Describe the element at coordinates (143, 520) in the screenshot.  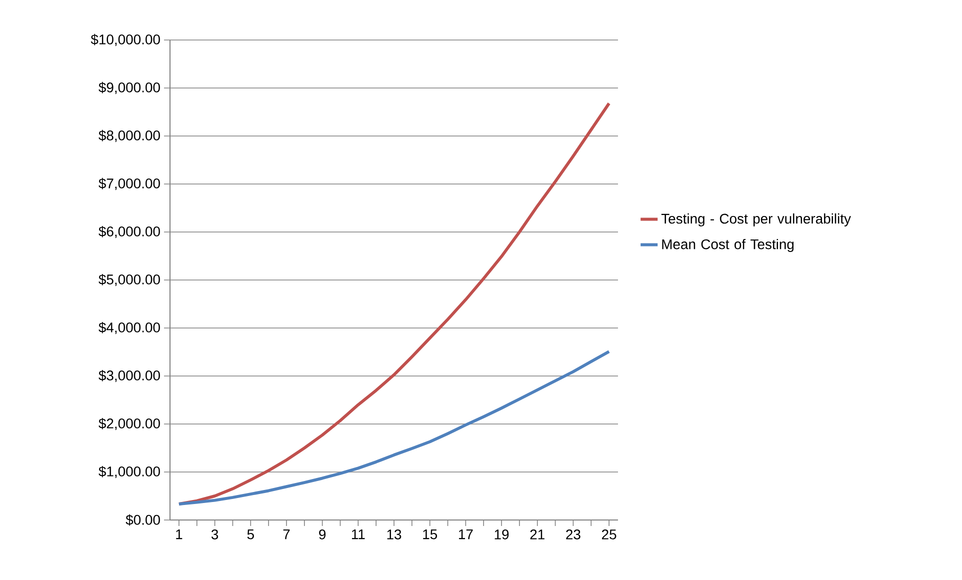
I see `y-tick-label: $0.00` at that location.